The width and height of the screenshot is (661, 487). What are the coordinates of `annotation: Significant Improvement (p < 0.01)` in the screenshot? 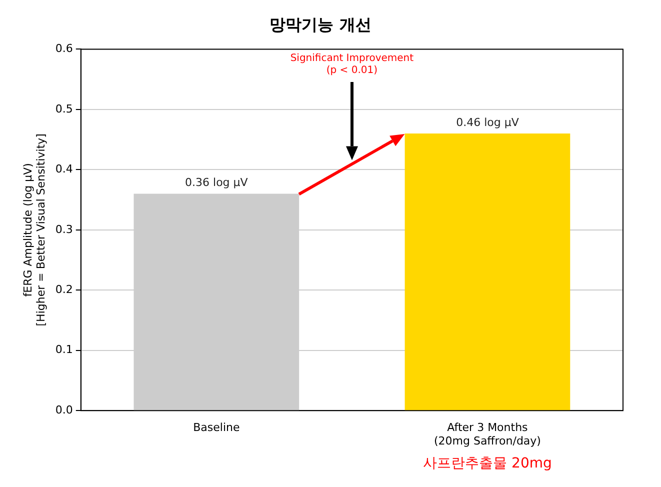 It's located at (352, 64).